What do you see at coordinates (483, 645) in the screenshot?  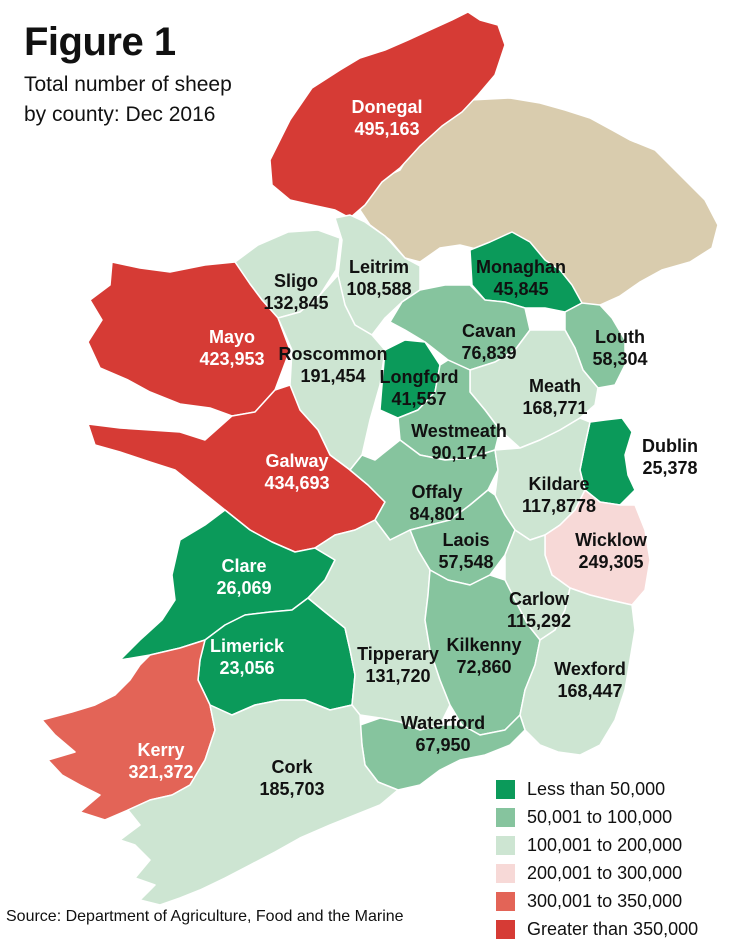 I see `county-label-kilkenny: Kilkenny` at bounding box center [483, 645].